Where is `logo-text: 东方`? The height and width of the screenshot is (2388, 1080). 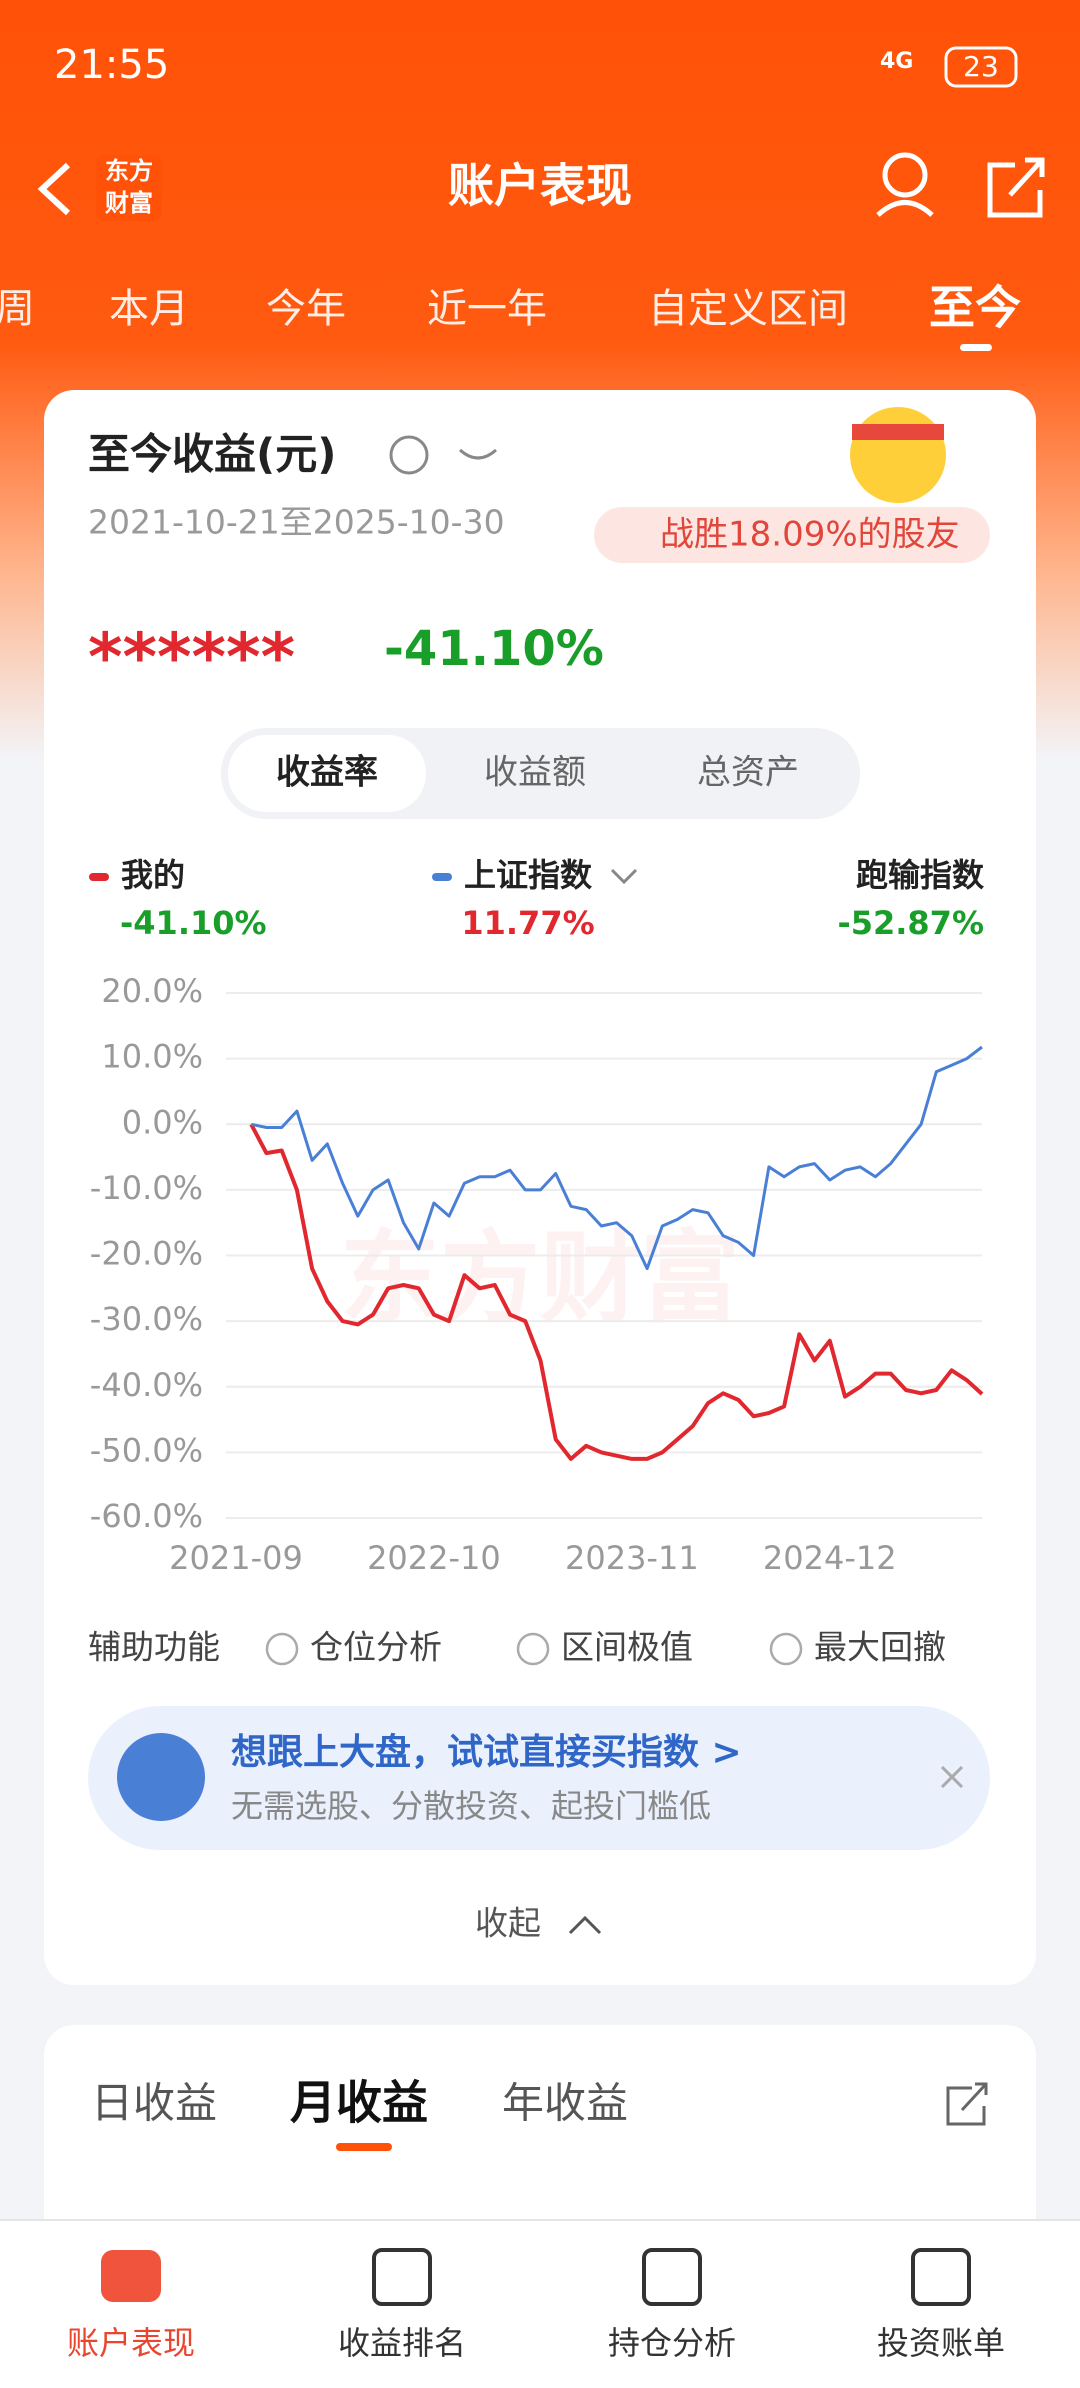 logo-text: 东方 is located at coordinates (129, 171).